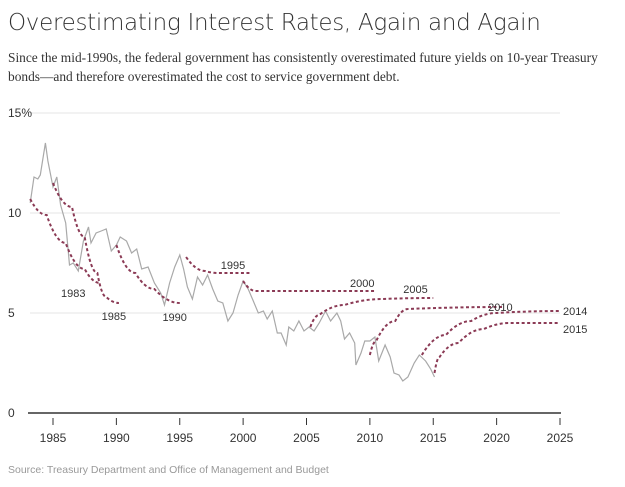  I want to click on projection-line-2005, so click(371, 312).